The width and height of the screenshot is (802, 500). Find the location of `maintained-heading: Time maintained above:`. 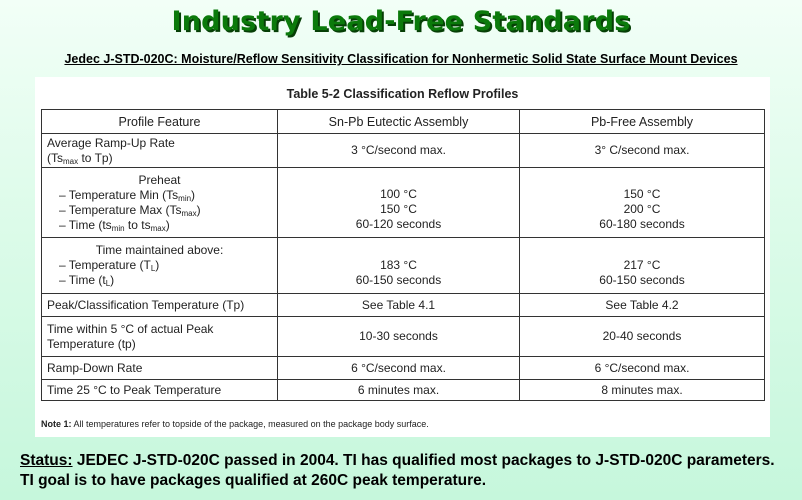

maintained-heading: Time maintained above: is located at coordinates (159, 250).